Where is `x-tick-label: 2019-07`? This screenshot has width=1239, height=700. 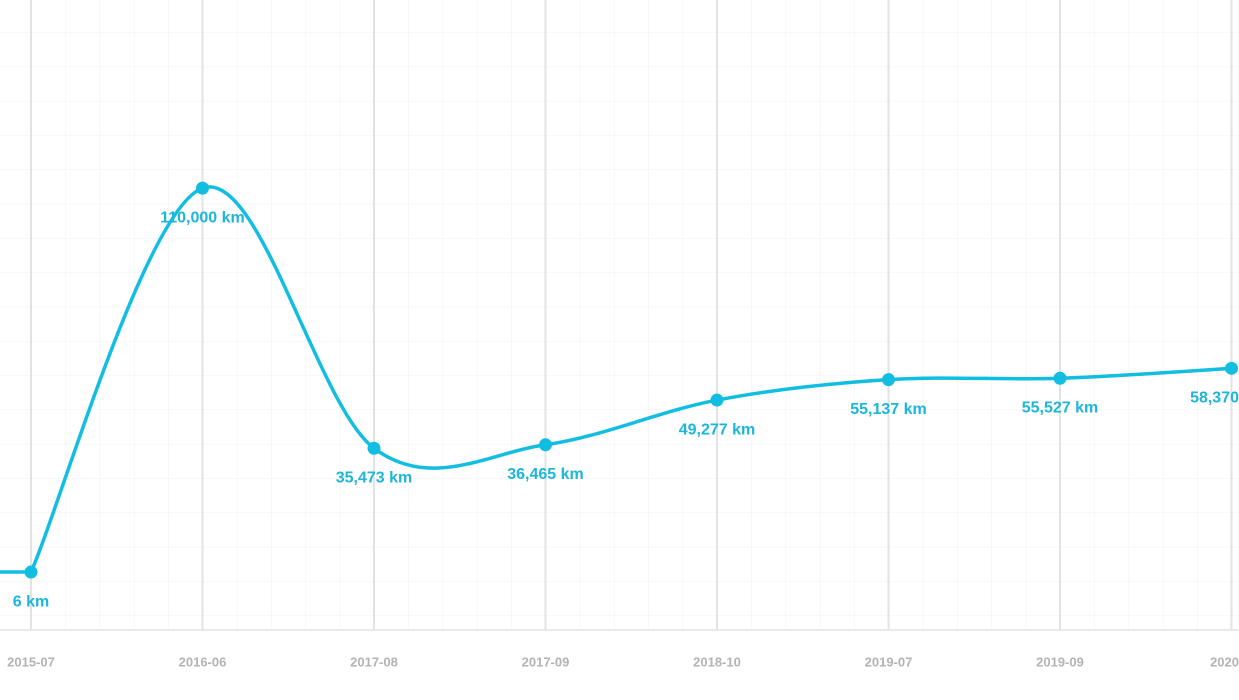
x-tick-label: 2019-07 is located at coordinates (889, 661).